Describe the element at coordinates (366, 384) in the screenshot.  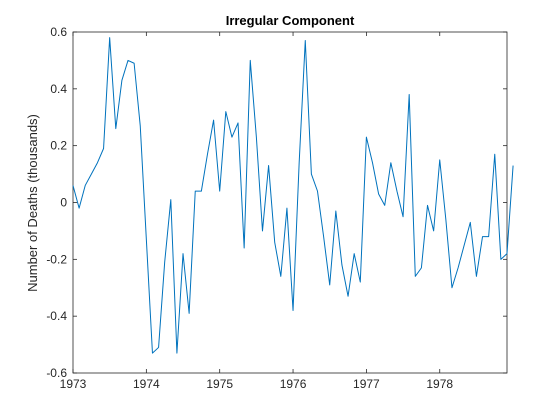
I see `x-tick-label: 1977` at that location.